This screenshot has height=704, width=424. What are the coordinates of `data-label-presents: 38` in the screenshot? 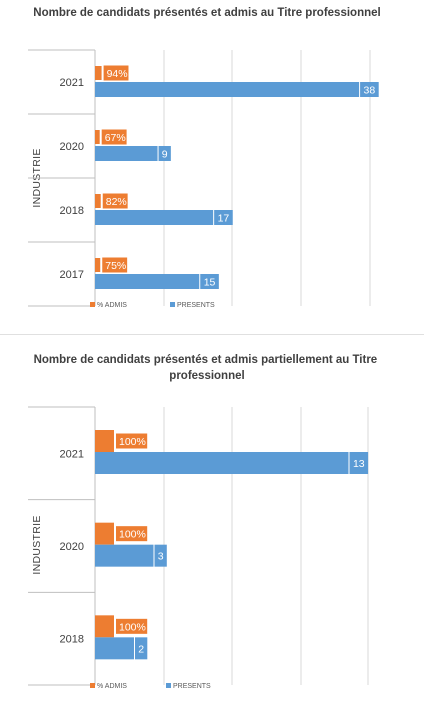 It's located at (370, 91).